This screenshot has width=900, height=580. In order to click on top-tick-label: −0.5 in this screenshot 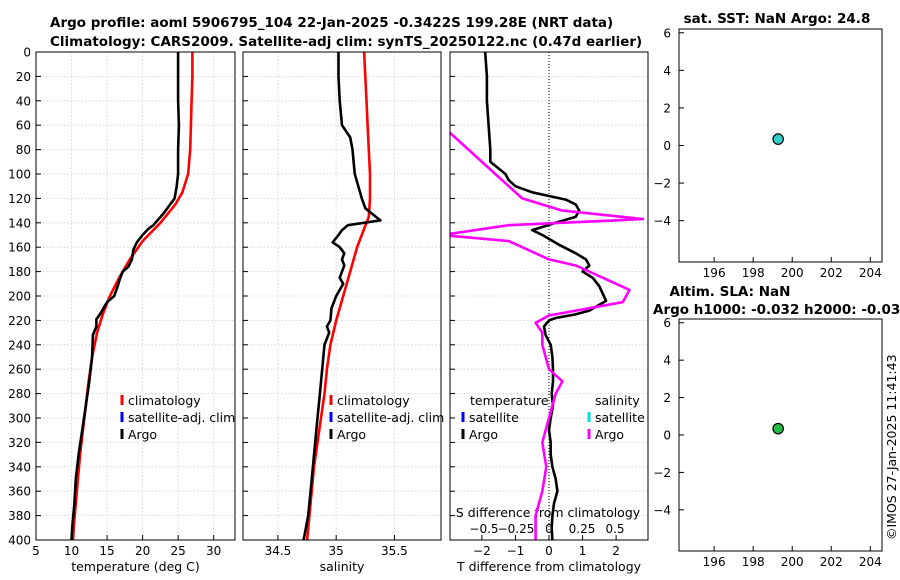, I will do `click(483, 529)`.